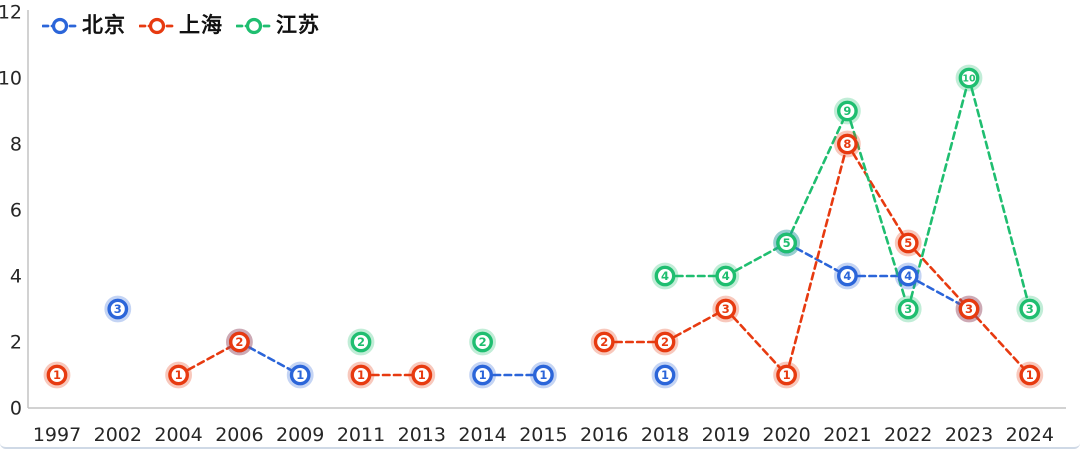 The width and height of the screenshot is (1080, 449). Describe the element at coordinates (665, 435) in the screenshot. I see `x-tick-label: 2018` at that location.